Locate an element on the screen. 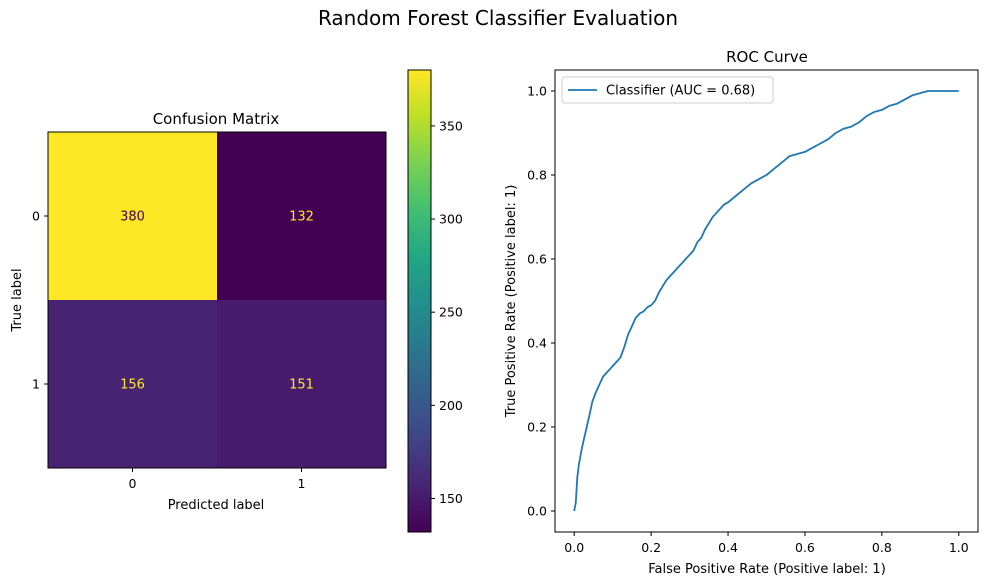  cm-cell-value-0-0: 380 is located at coordinates (132, 217).